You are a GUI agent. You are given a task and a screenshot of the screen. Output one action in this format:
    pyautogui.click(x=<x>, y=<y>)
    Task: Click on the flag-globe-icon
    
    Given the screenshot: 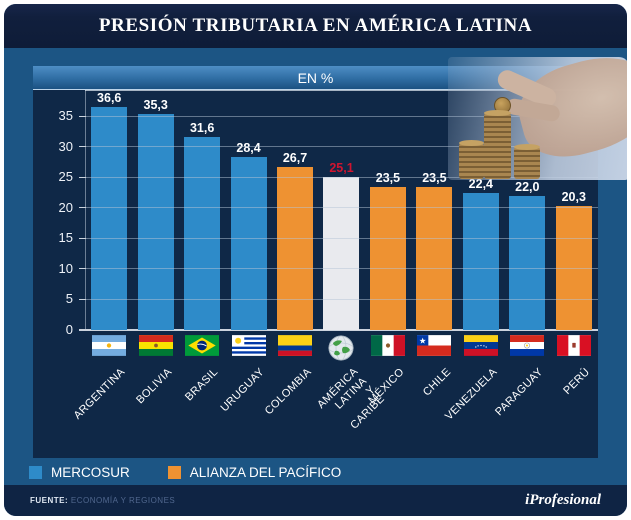 What is the action you would take?
    pyautogui.click(x=341, y=348)
    